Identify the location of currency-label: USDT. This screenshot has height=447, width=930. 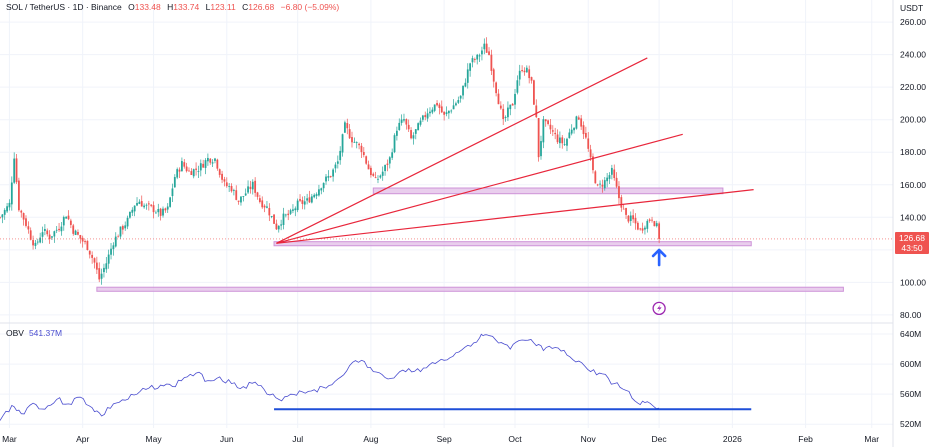
(911, 8).